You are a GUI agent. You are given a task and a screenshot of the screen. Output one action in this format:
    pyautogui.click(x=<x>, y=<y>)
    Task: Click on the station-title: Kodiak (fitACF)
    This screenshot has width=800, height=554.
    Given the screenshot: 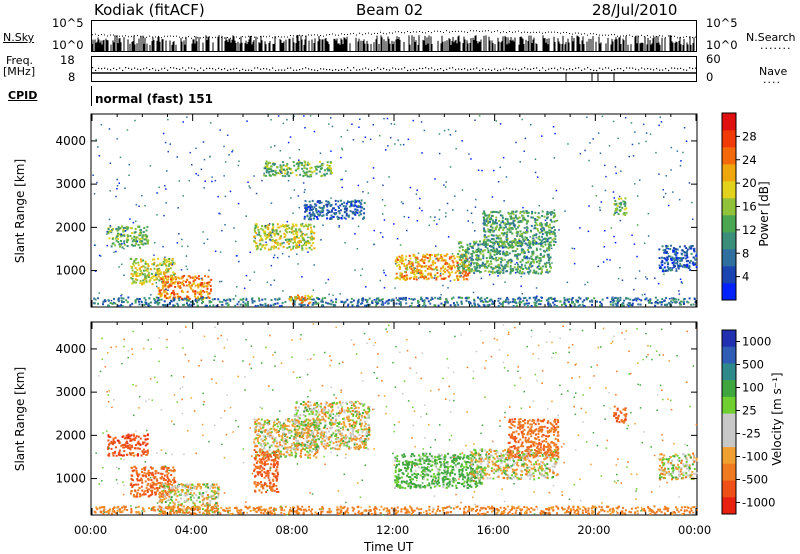 What is the action you would take?
    pyautogui.click(x=149, y=10)
    